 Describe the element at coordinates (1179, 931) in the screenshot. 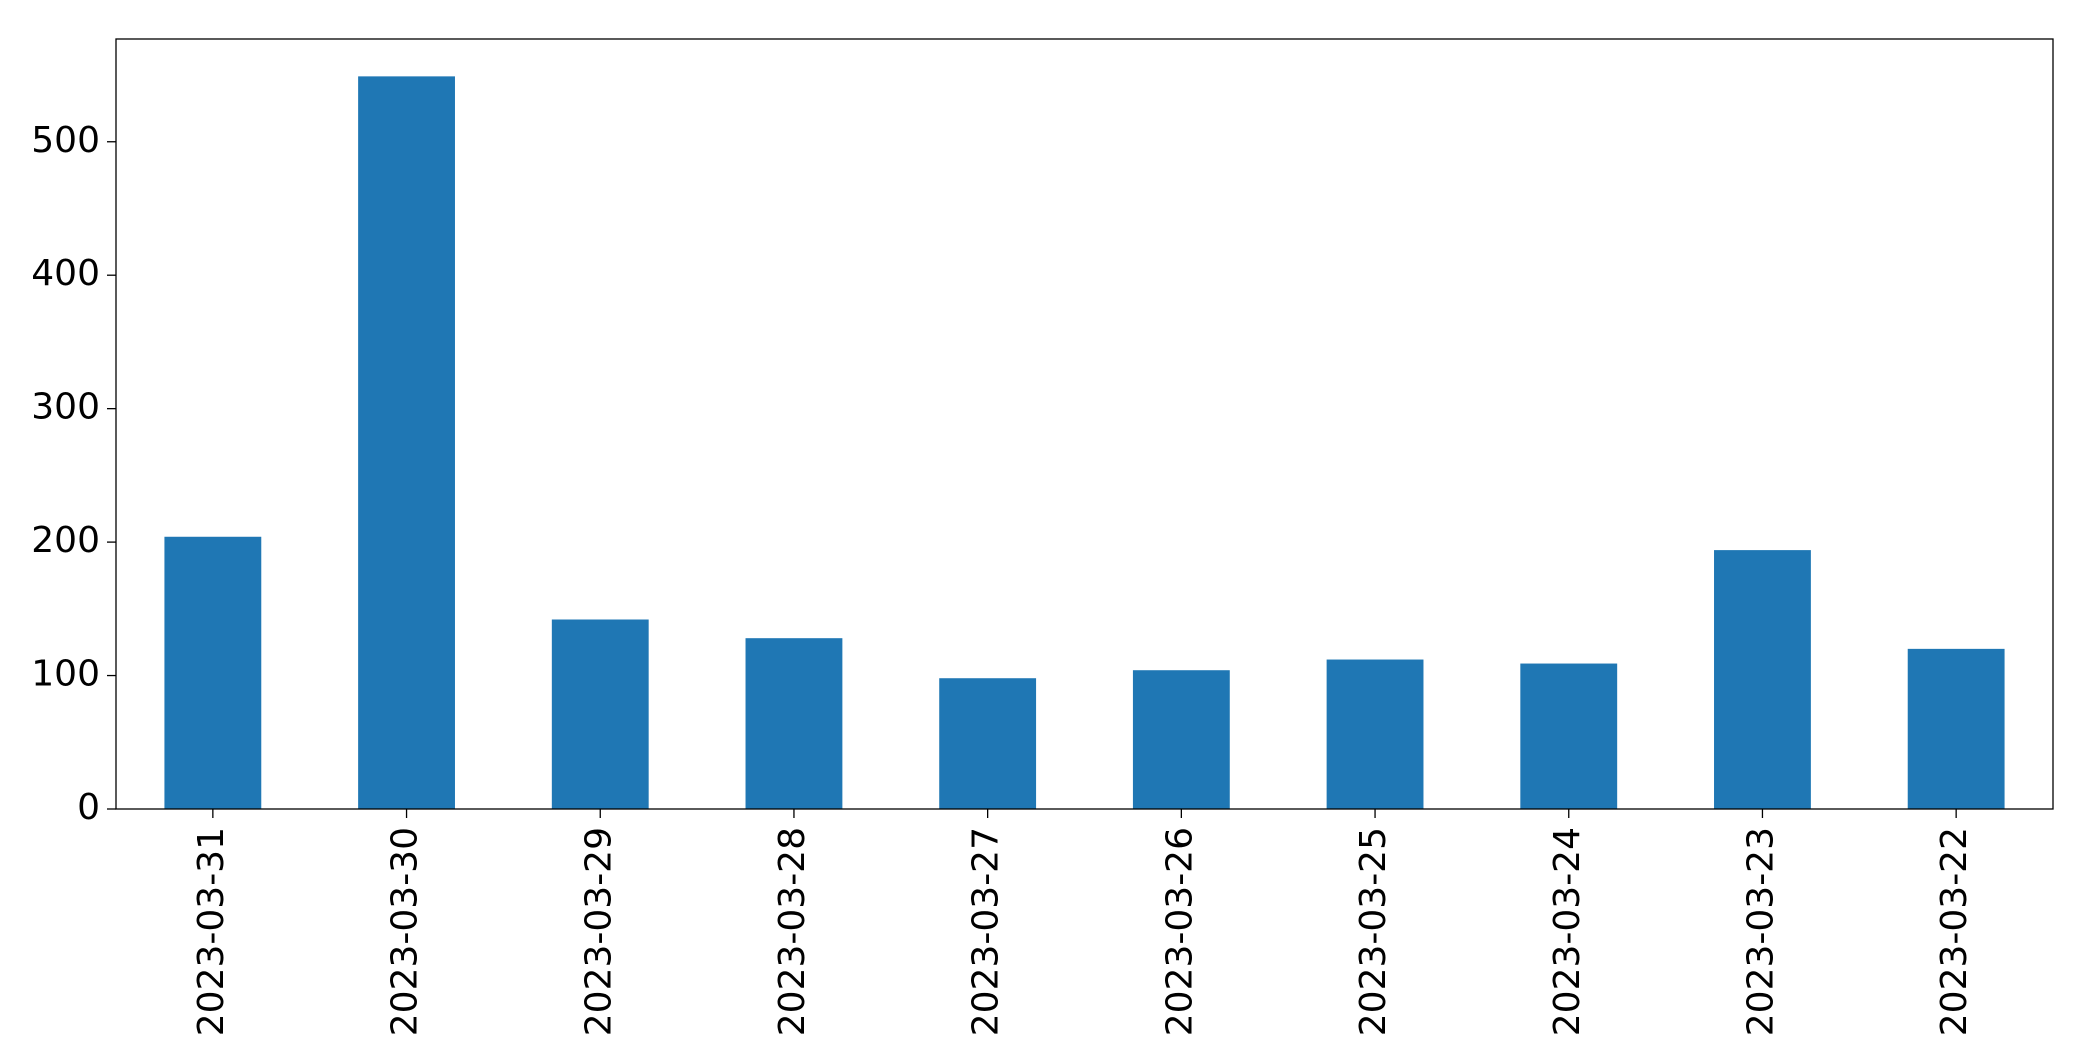

I see `x-tick-label: 2023-03-26` at that location.